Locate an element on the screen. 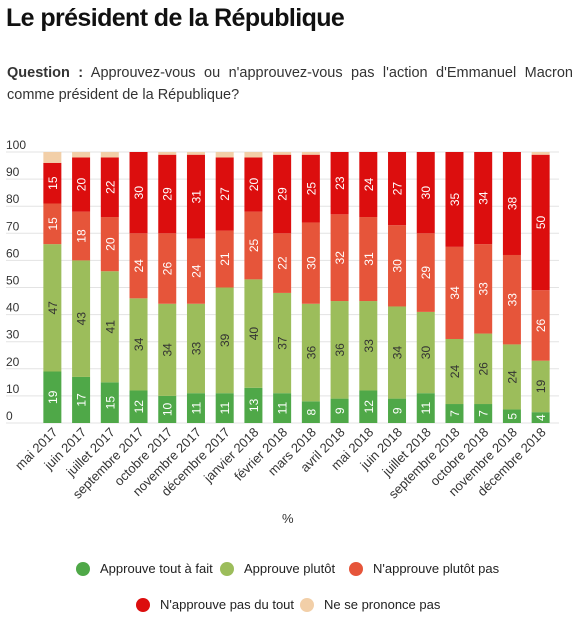 This screenshot has height=623, width=577. data-label: 35 is located at coordinates (455, 199).